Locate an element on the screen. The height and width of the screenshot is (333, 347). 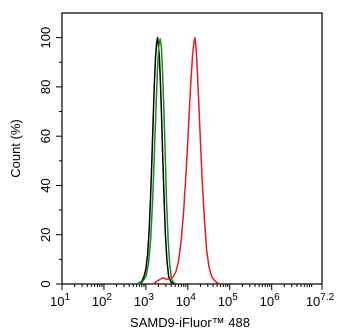
y-tick-label: 40 is located at coordinates (45, 185).